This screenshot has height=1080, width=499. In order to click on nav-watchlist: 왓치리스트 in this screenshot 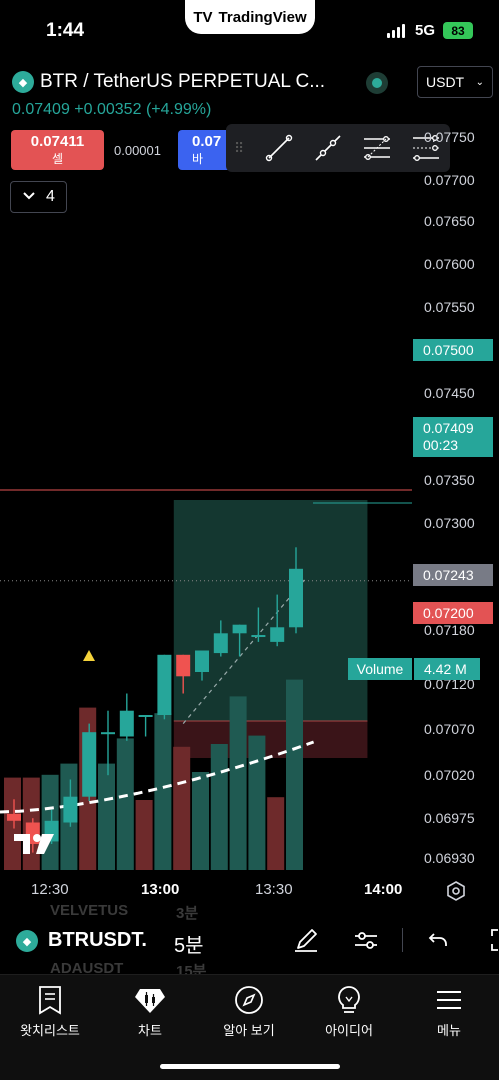, I will do `click(50, 1011)`.